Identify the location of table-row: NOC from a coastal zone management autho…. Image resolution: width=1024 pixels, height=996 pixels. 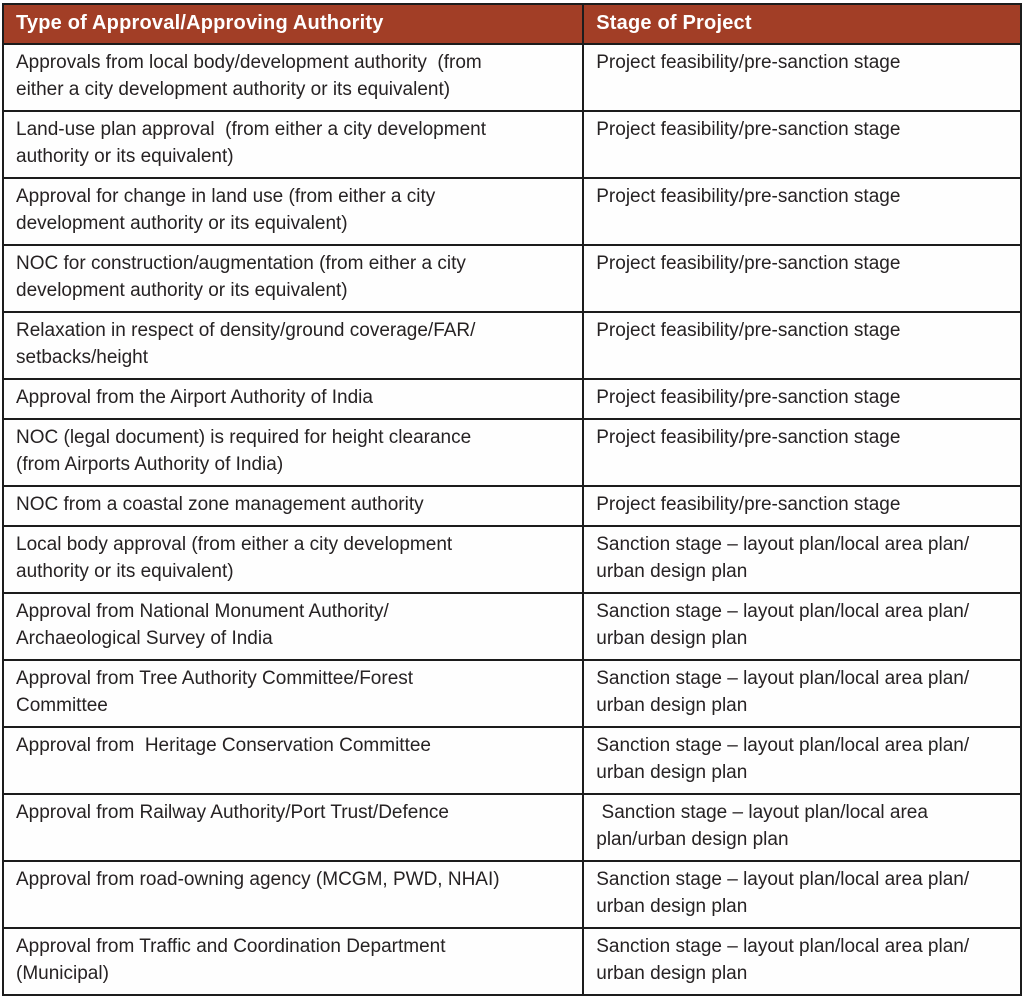
(511, 506).